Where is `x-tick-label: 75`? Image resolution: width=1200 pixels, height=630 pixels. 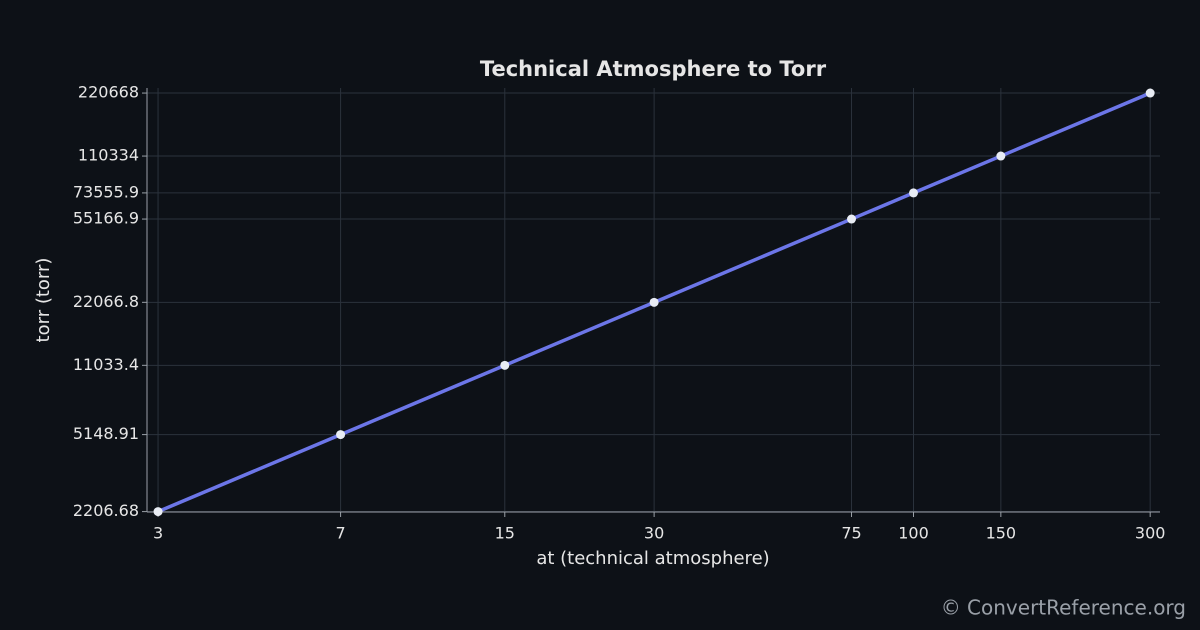 x-tick-label: 75 is located at coordinates (851, 533).